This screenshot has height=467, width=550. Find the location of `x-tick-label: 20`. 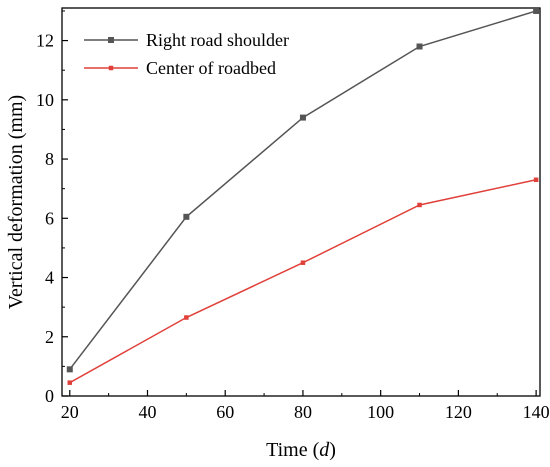

x-tick-label: 20 is located at coordinates (70, 412).